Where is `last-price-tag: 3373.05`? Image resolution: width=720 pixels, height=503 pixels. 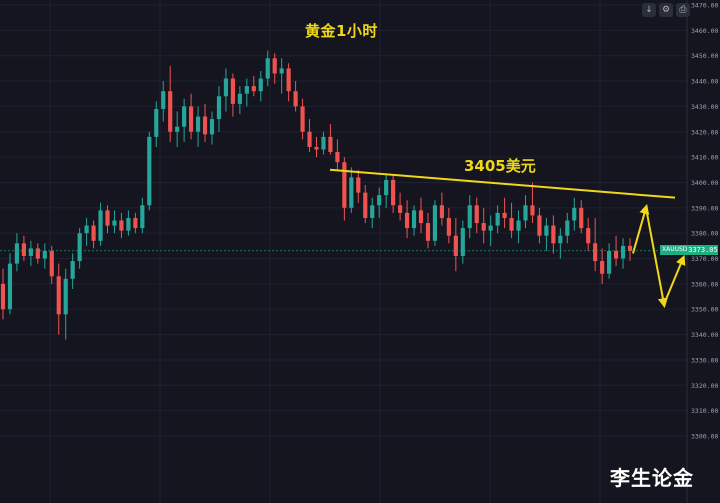
last-price-tag: 3373.05 is located at coordinates (703, 250).